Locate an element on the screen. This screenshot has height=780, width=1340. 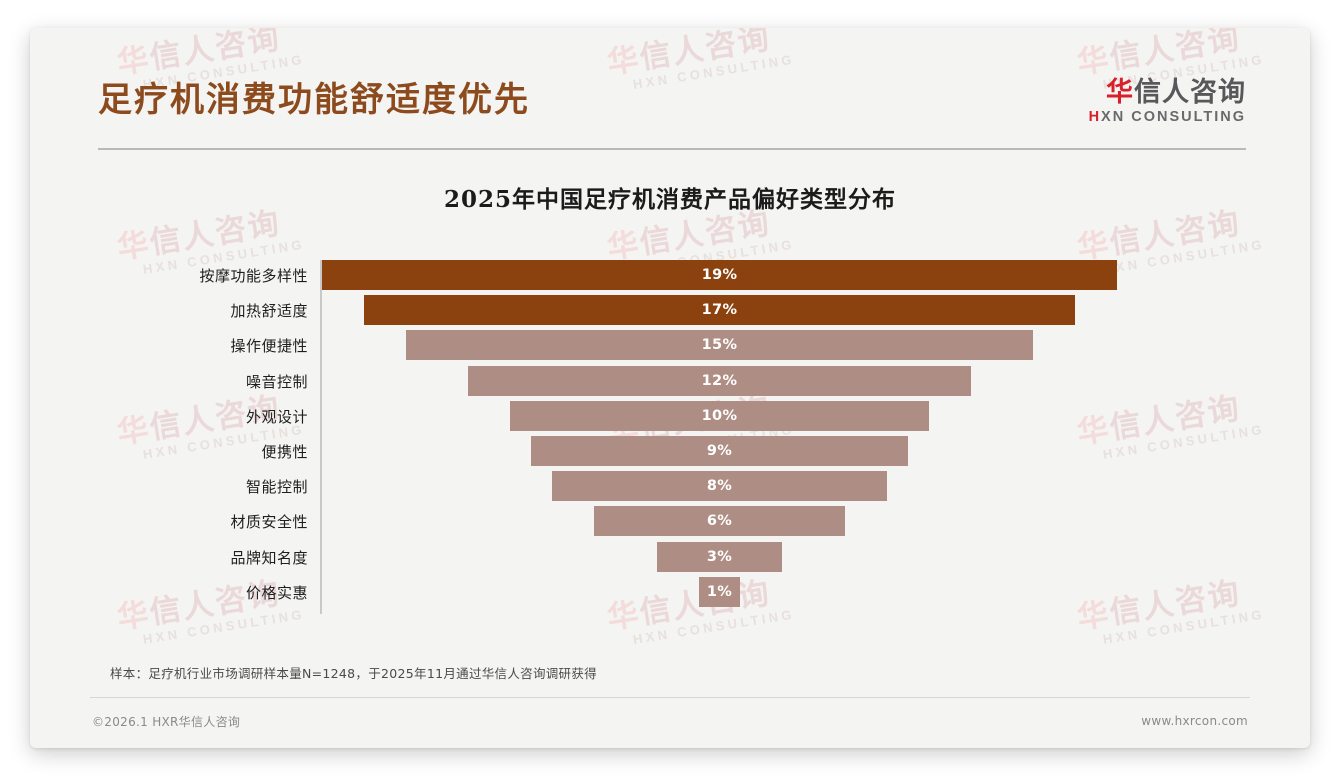
bar-track: 19% is located at coordinates (802, 275).